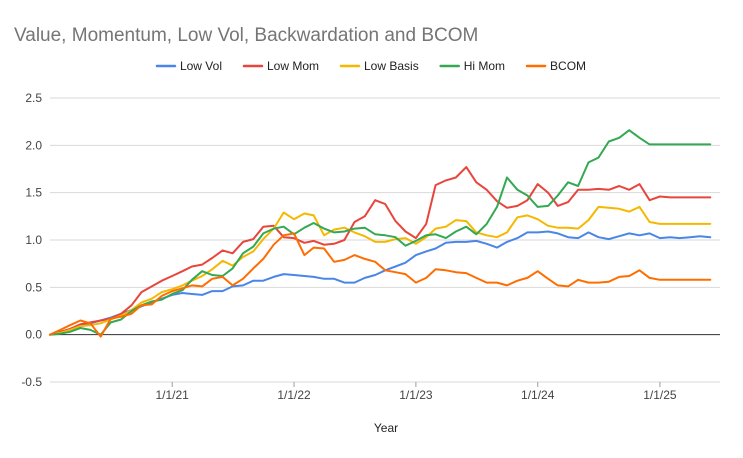  I want to click on y-tick-label: 2.0, so click(33, 145).